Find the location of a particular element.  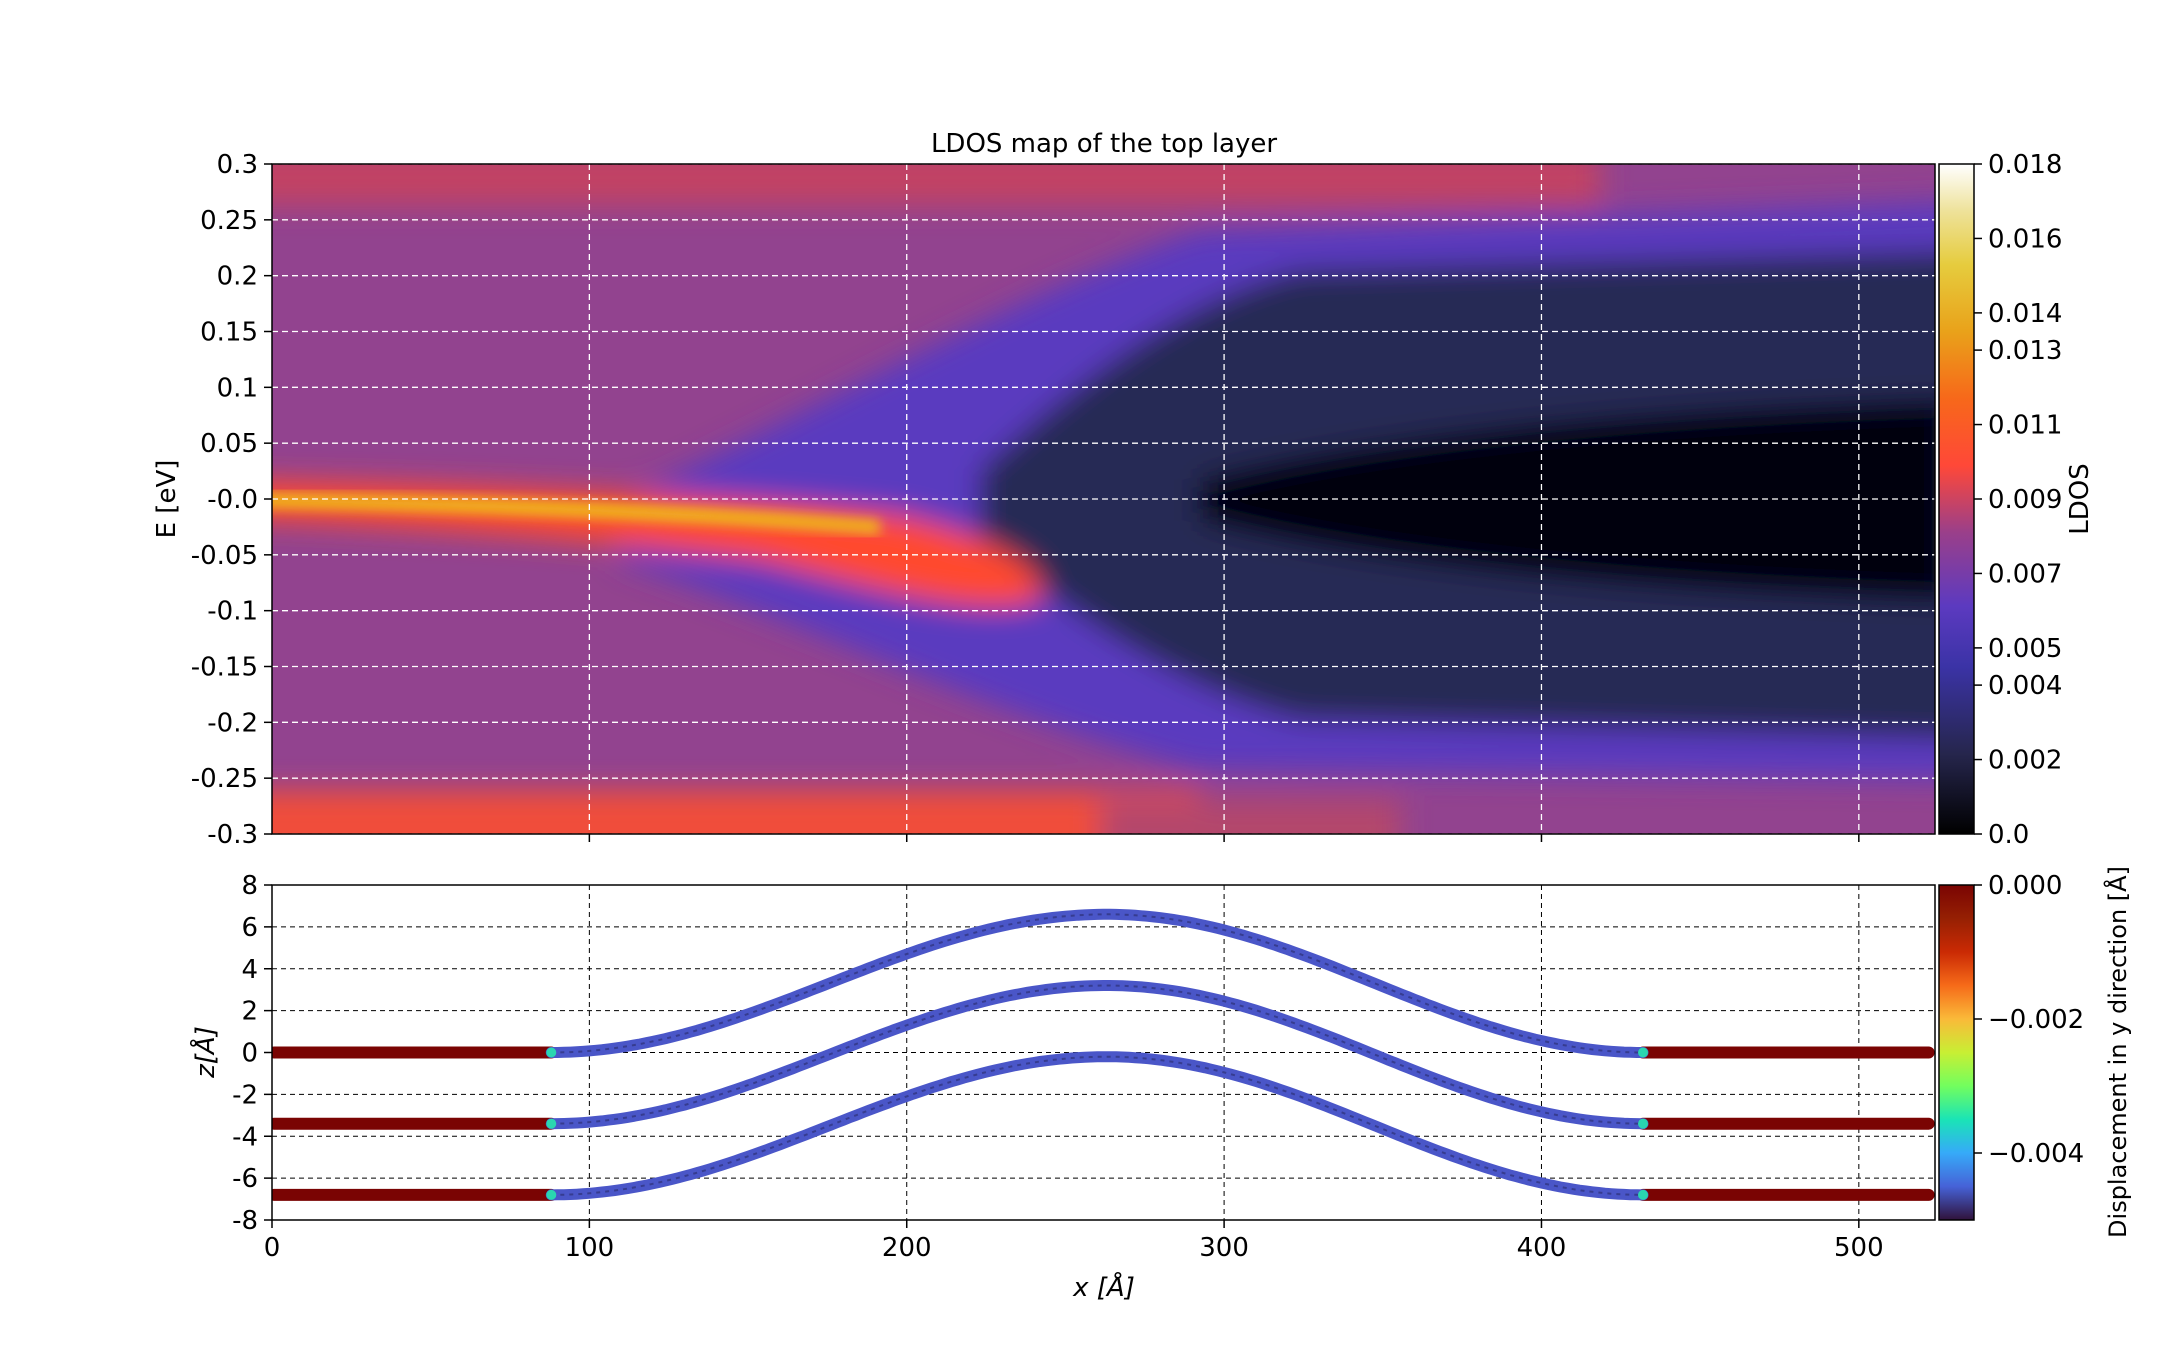

bottom-ytick-label: 8 is located at coordinates (249, 886).